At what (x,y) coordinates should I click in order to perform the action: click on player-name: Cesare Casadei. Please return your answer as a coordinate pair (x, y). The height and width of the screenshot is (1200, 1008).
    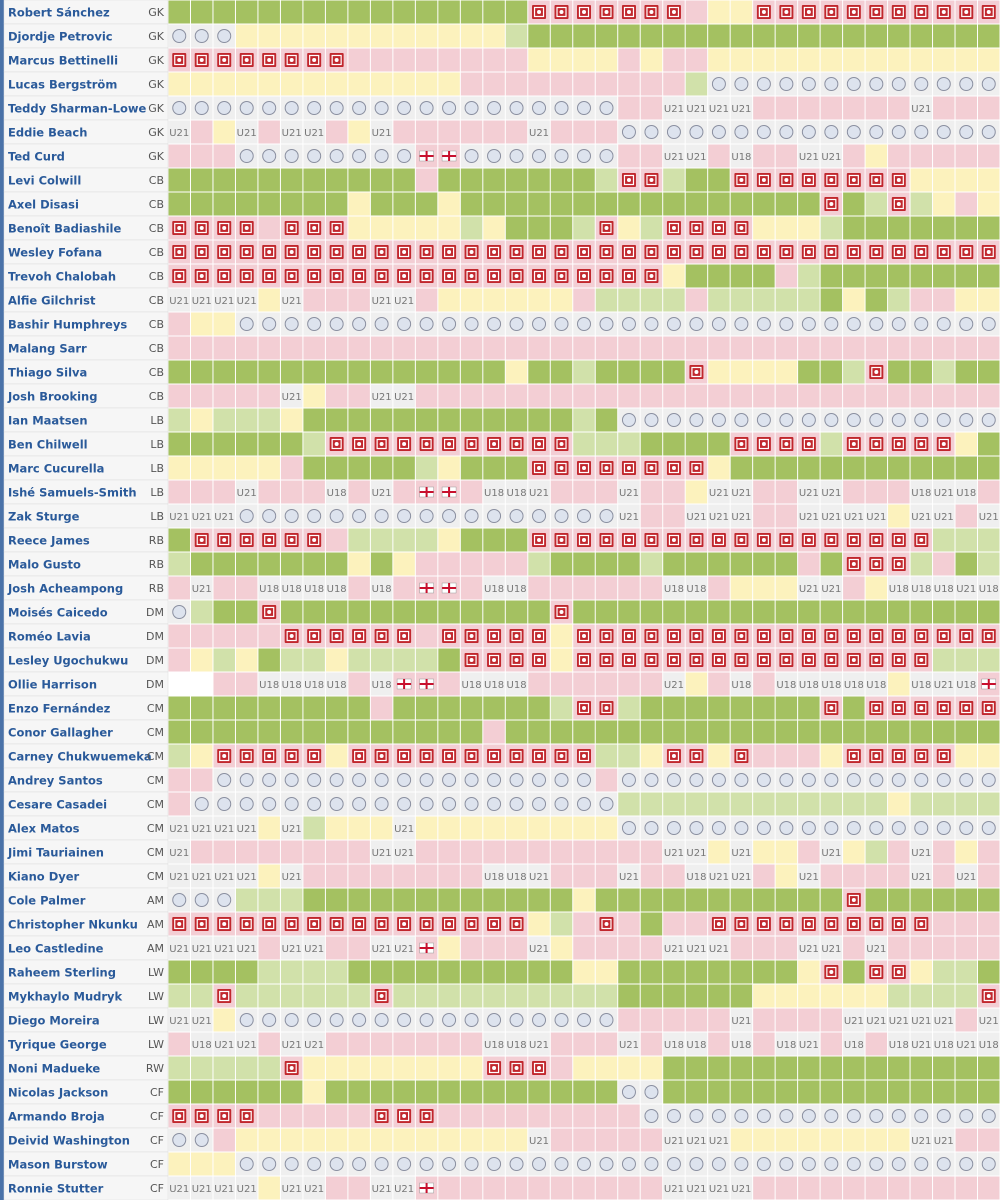
    Looking at the image, I should click on (57, 805).